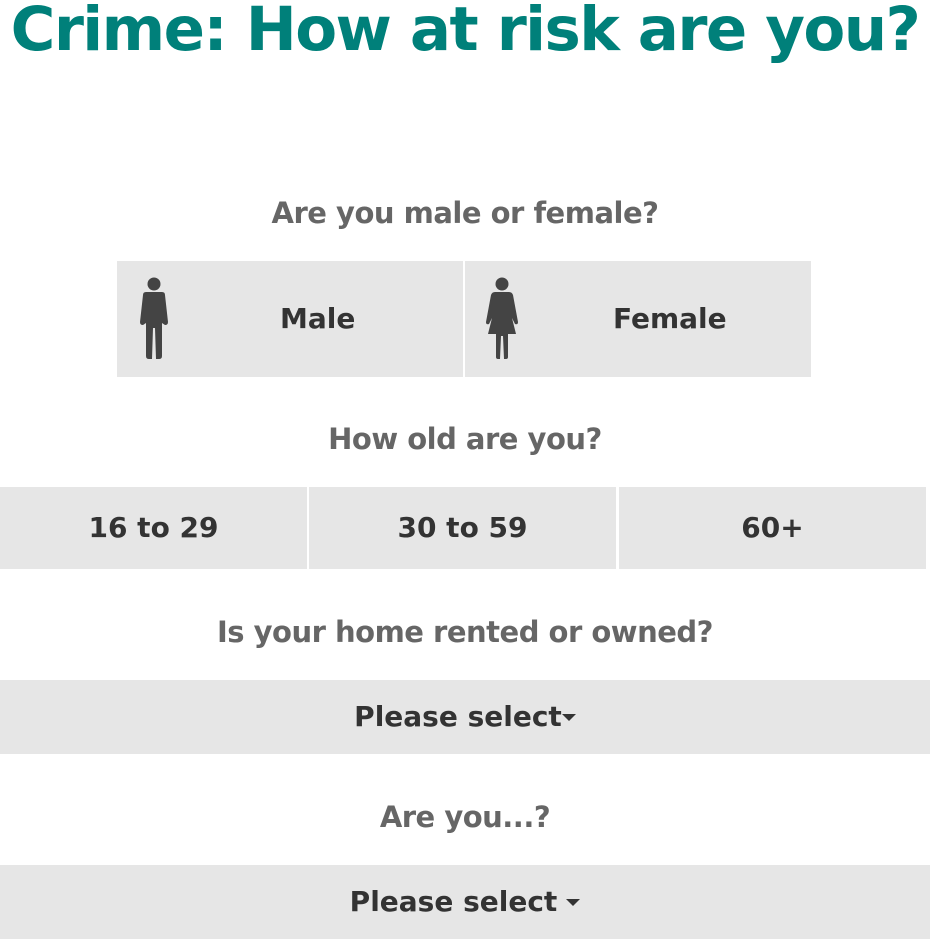  What do you see at coordinates (502, 318) in the screenshot?
I see `female-figure-icon` at bounding box center [502, 318].